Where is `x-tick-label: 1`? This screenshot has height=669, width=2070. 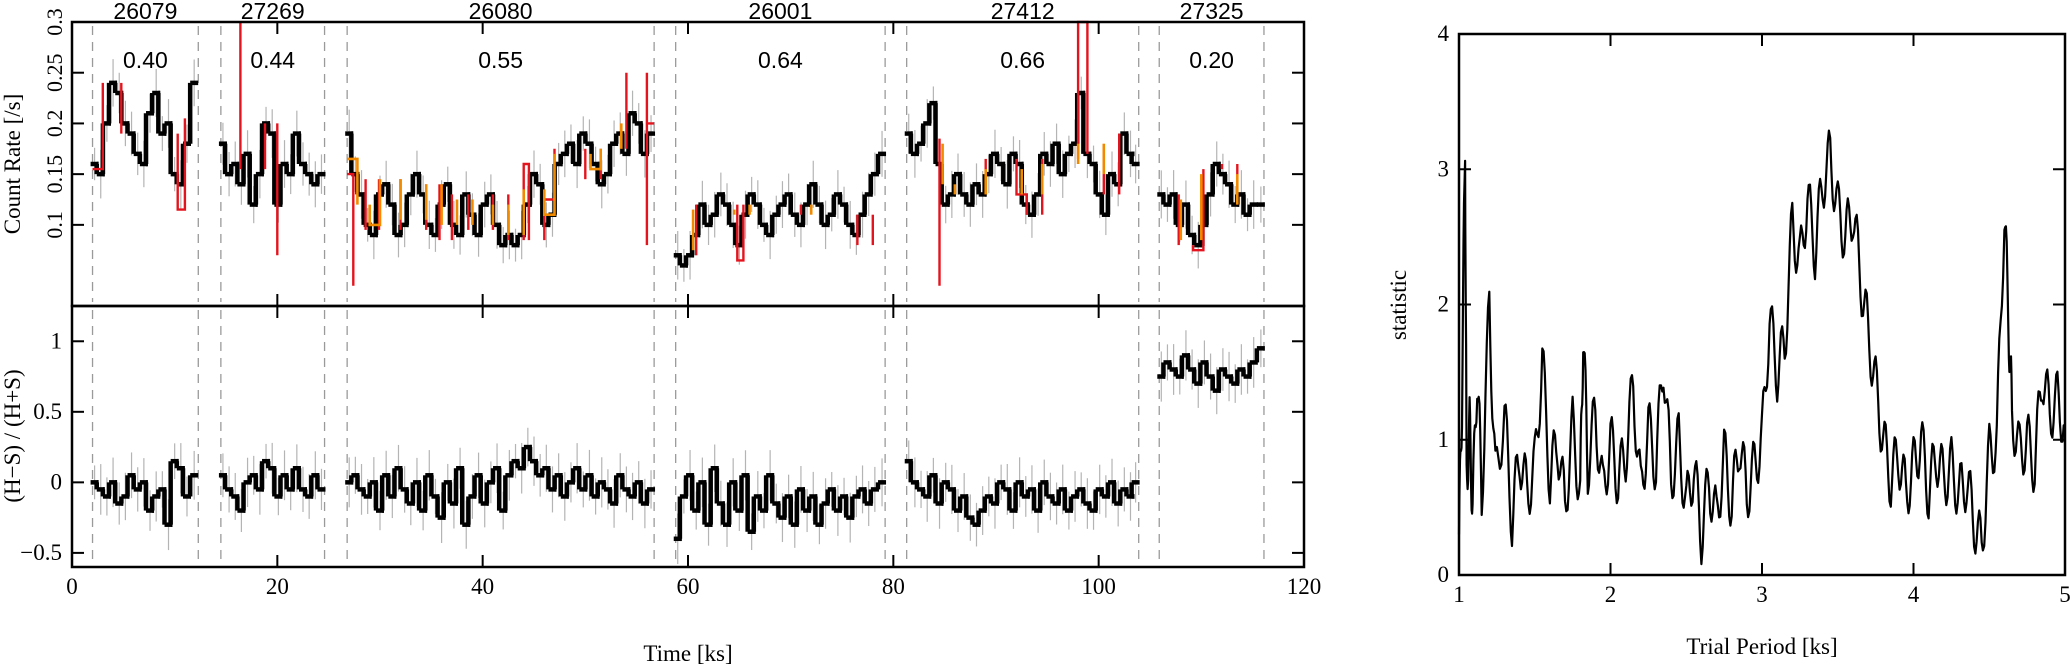 x-tick-label: 1 is located at coordinates (1459, 594).